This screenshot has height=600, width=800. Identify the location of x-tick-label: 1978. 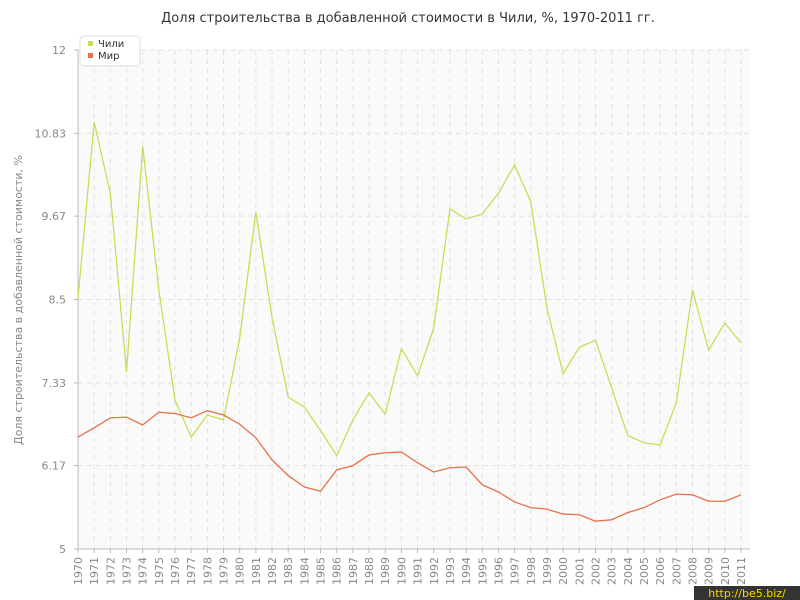
(207, 571).